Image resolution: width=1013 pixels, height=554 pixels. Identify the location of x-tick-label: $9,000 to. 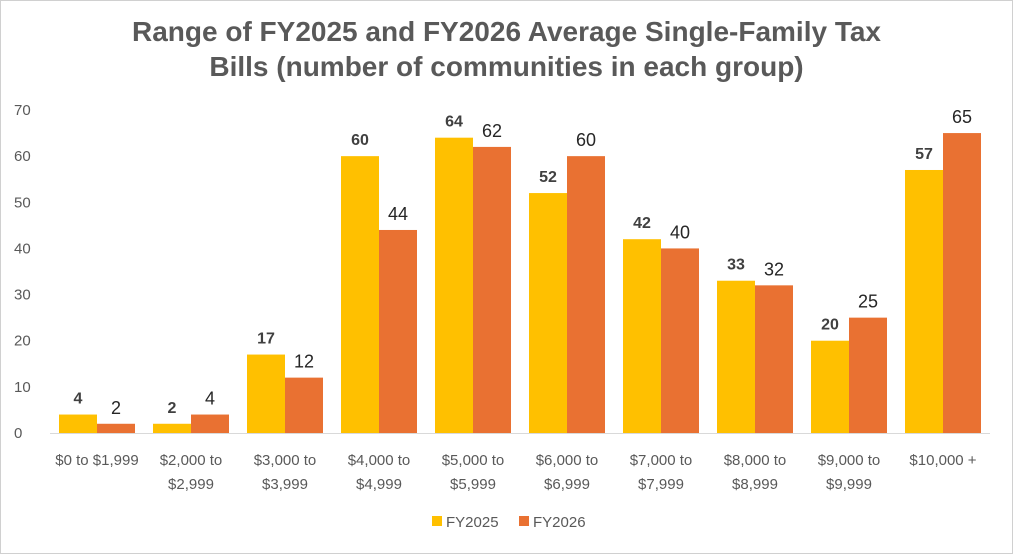
(849, 460).